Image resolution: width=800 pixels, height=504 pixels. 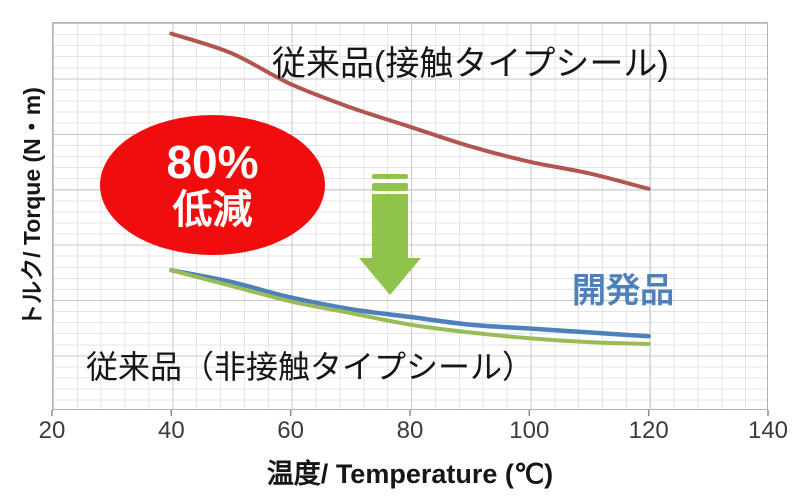 I want to click on x-axis-tick-marks, so click(x=410, y=413).